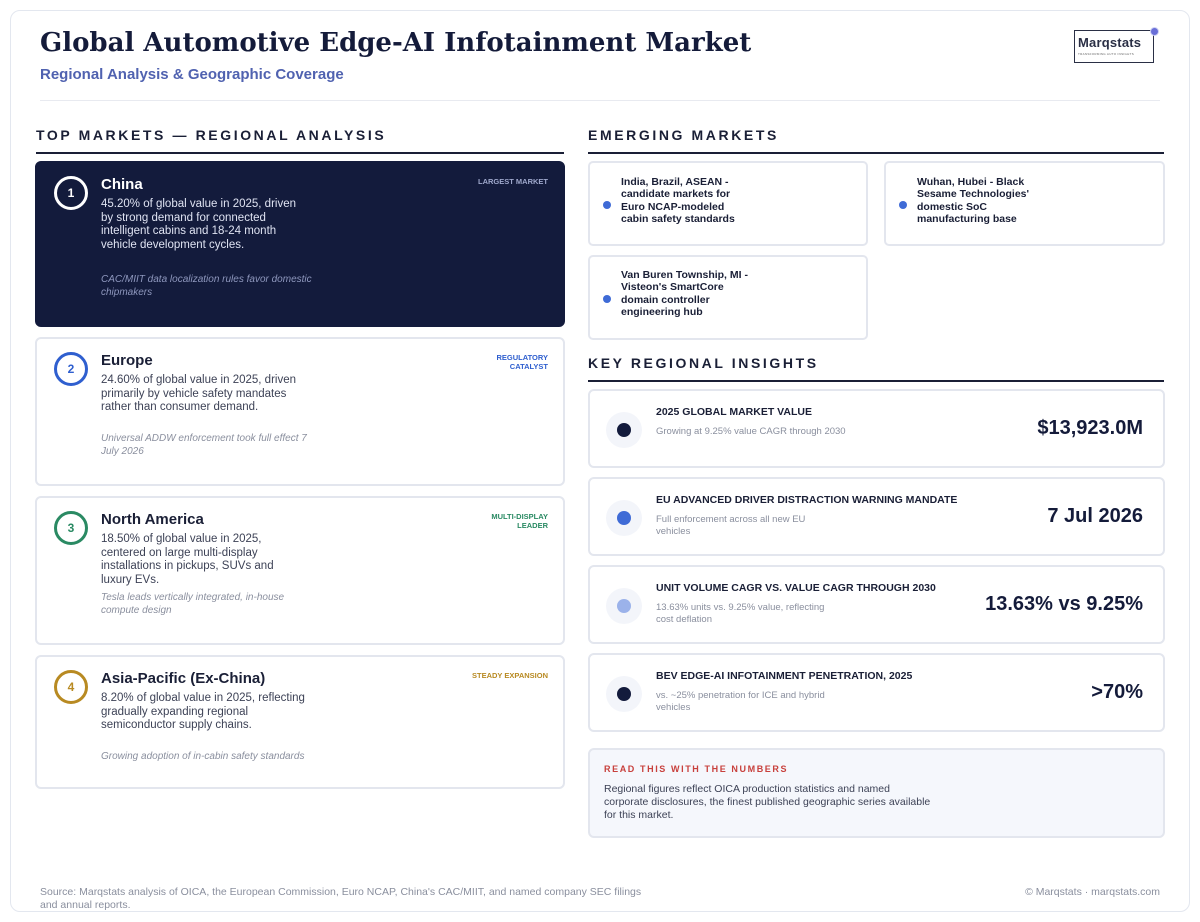  I want to click on emerging-markets-rule, so click(876, 153).